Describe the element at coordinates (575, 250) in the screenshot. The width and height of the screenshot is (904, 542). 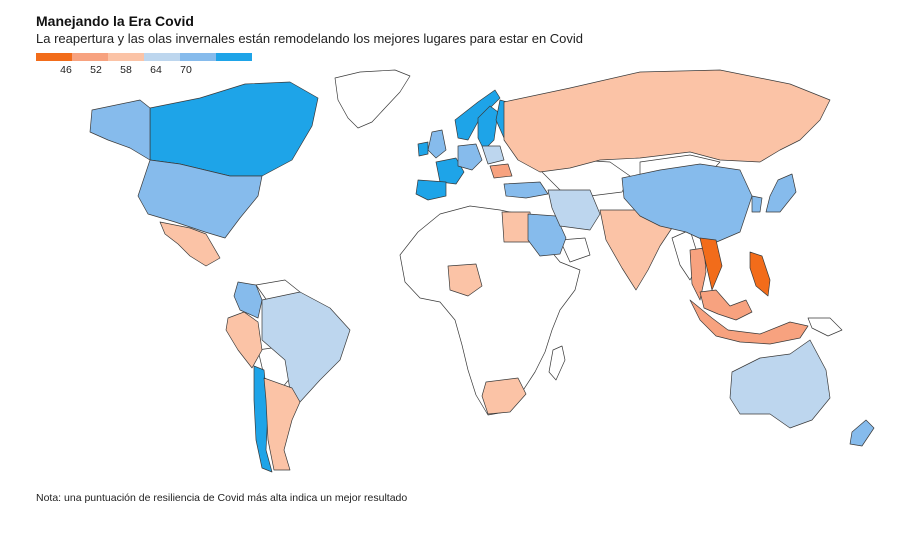
I see `arabian-gulf-states` at that location.